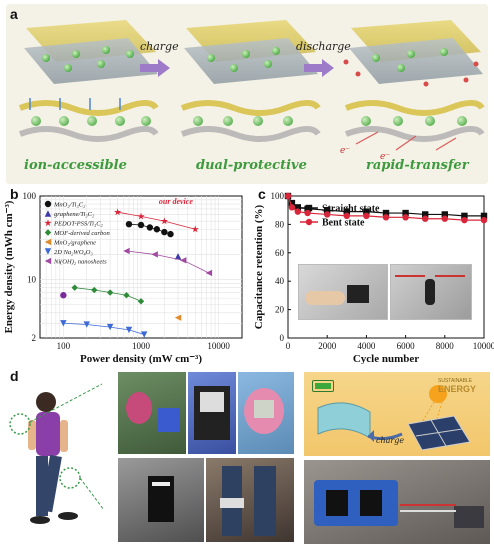  Describe the element at coordinates (73, 252) in the screenshot. I see `legend-label: 2D Na₂WO₄O₃` at that location.